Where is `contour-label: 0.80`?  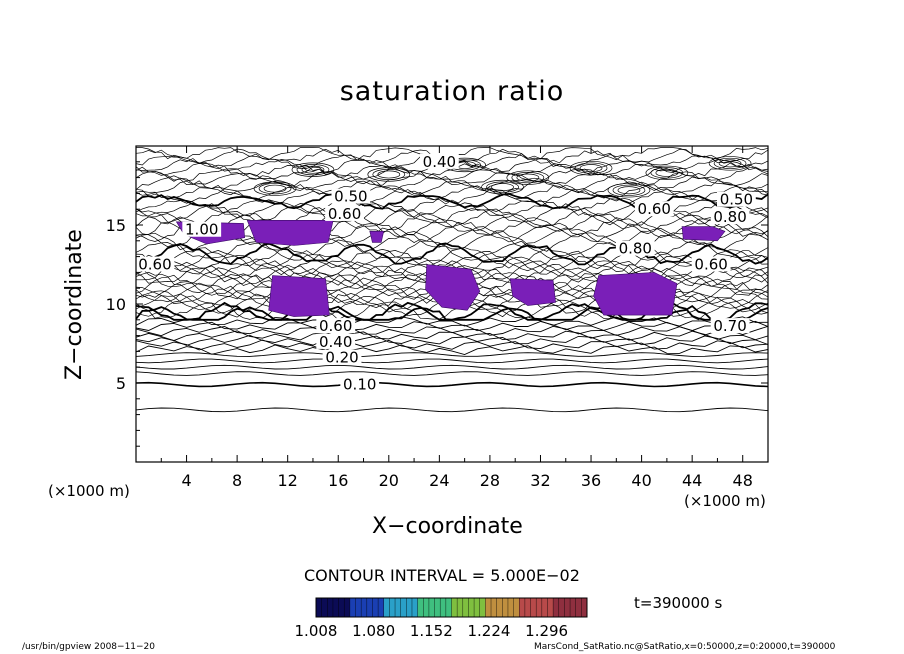 contour-label: 0.80 is located at coordinates (729, 217).